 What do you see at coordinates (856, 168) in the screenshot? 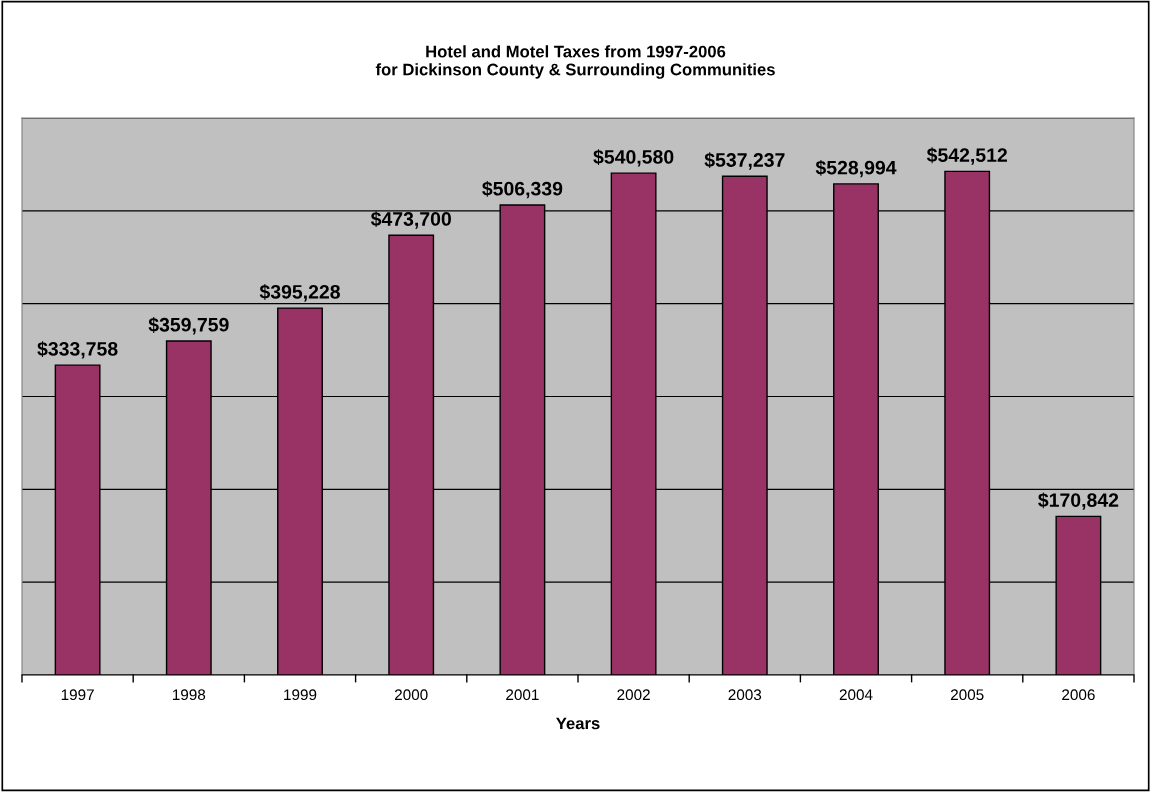
I see `data-label: $528,994` at bounding box center [856, 168].